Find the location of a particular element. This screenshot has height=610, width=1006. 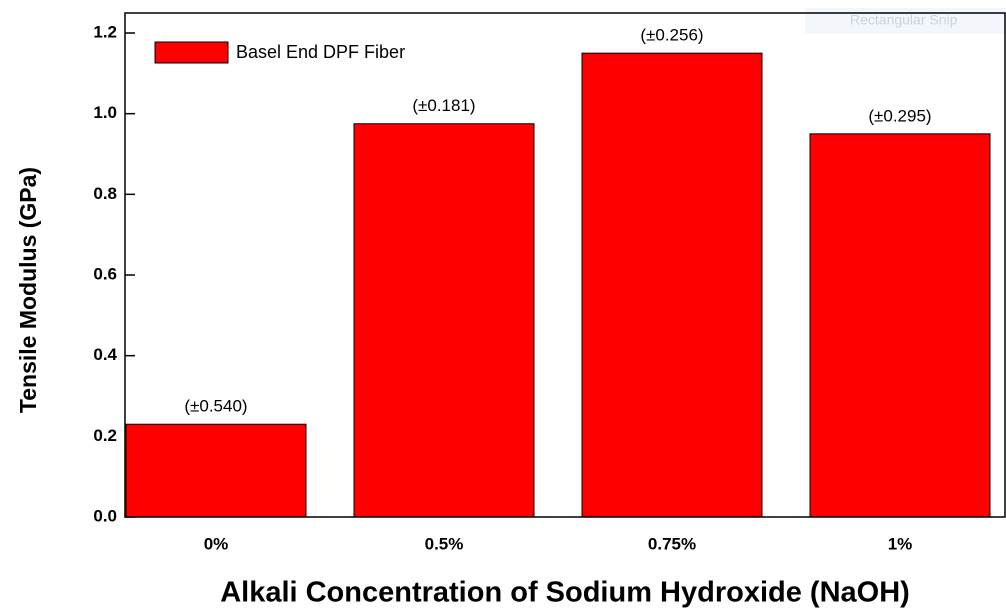

x-tick-label: 0.75% is located at coordinates (672, 543).